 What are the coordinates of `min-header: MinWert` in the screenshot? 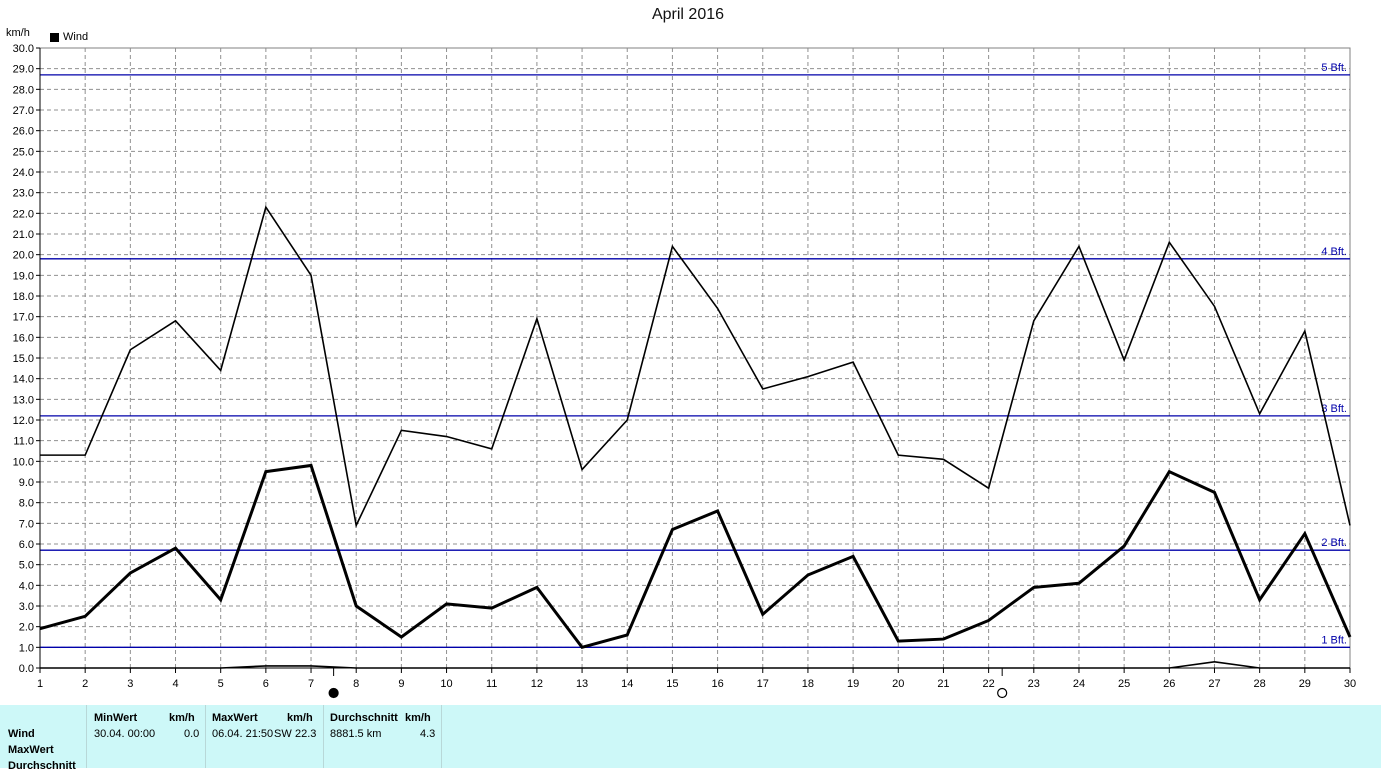 It's located at (116, 718).